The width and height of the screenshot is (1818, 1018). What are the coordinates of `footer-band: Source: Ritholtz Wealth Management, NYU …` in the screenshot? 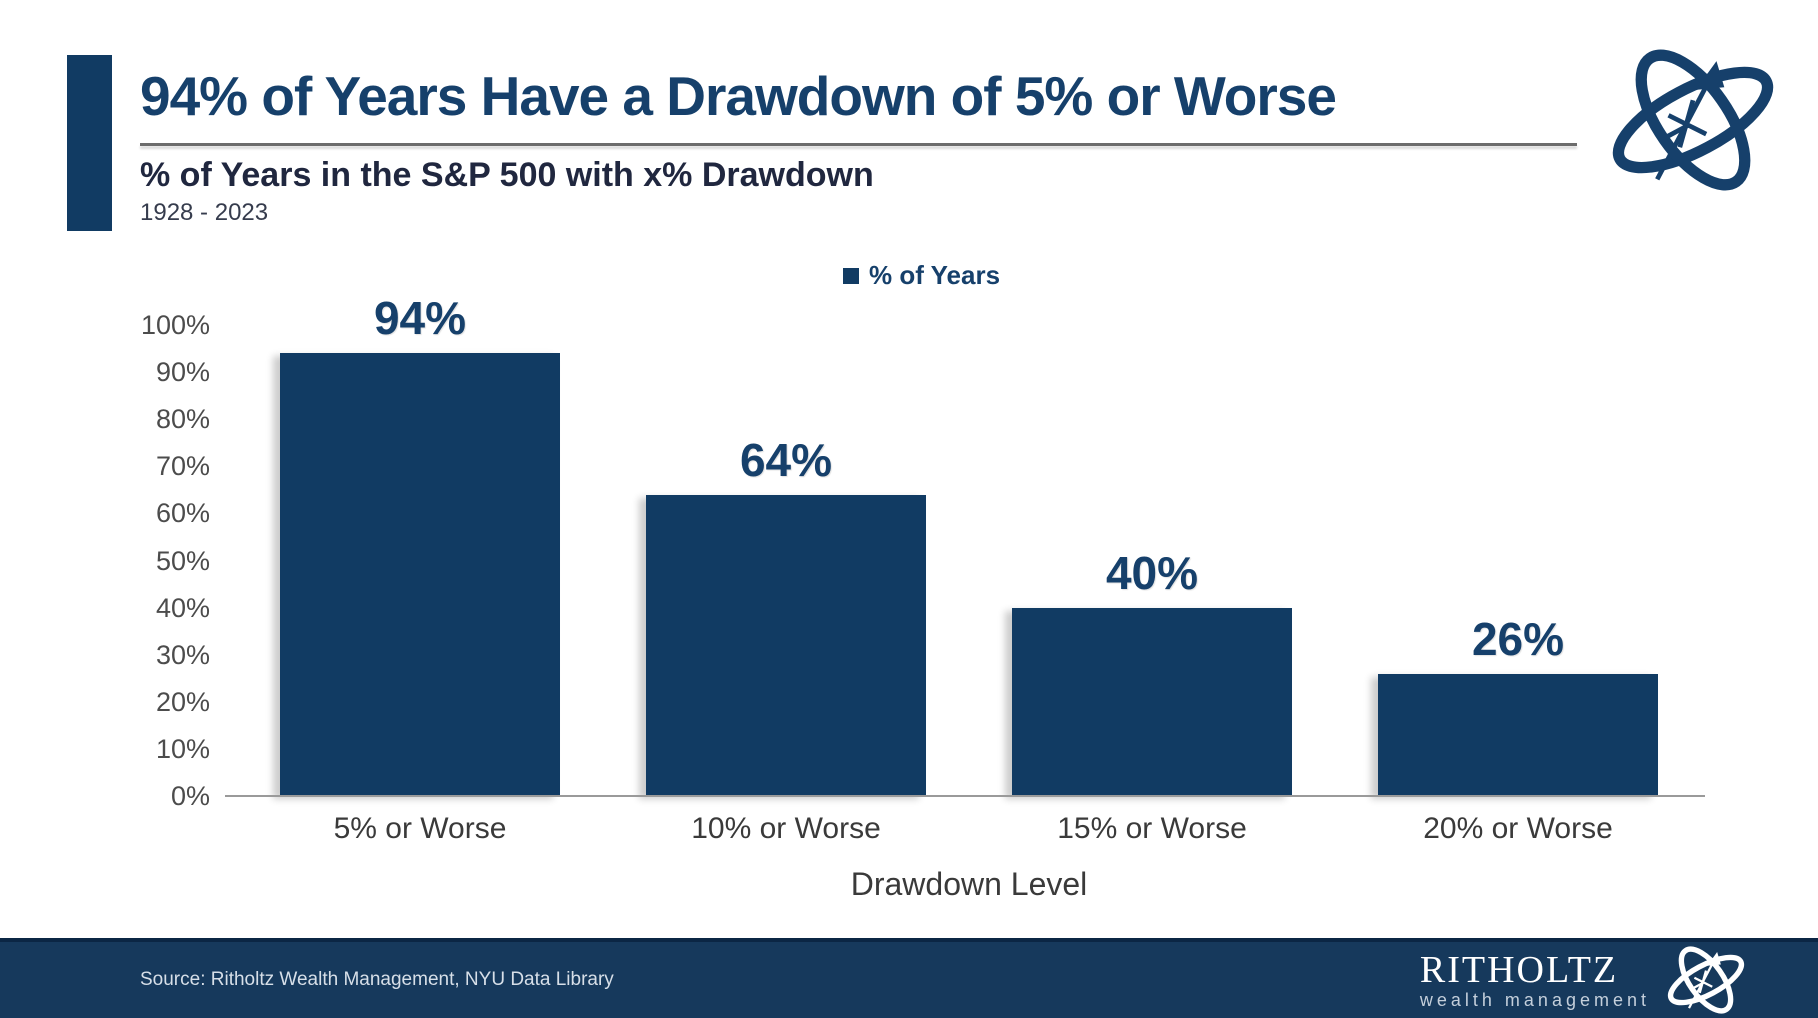 It's located at (909, 978).